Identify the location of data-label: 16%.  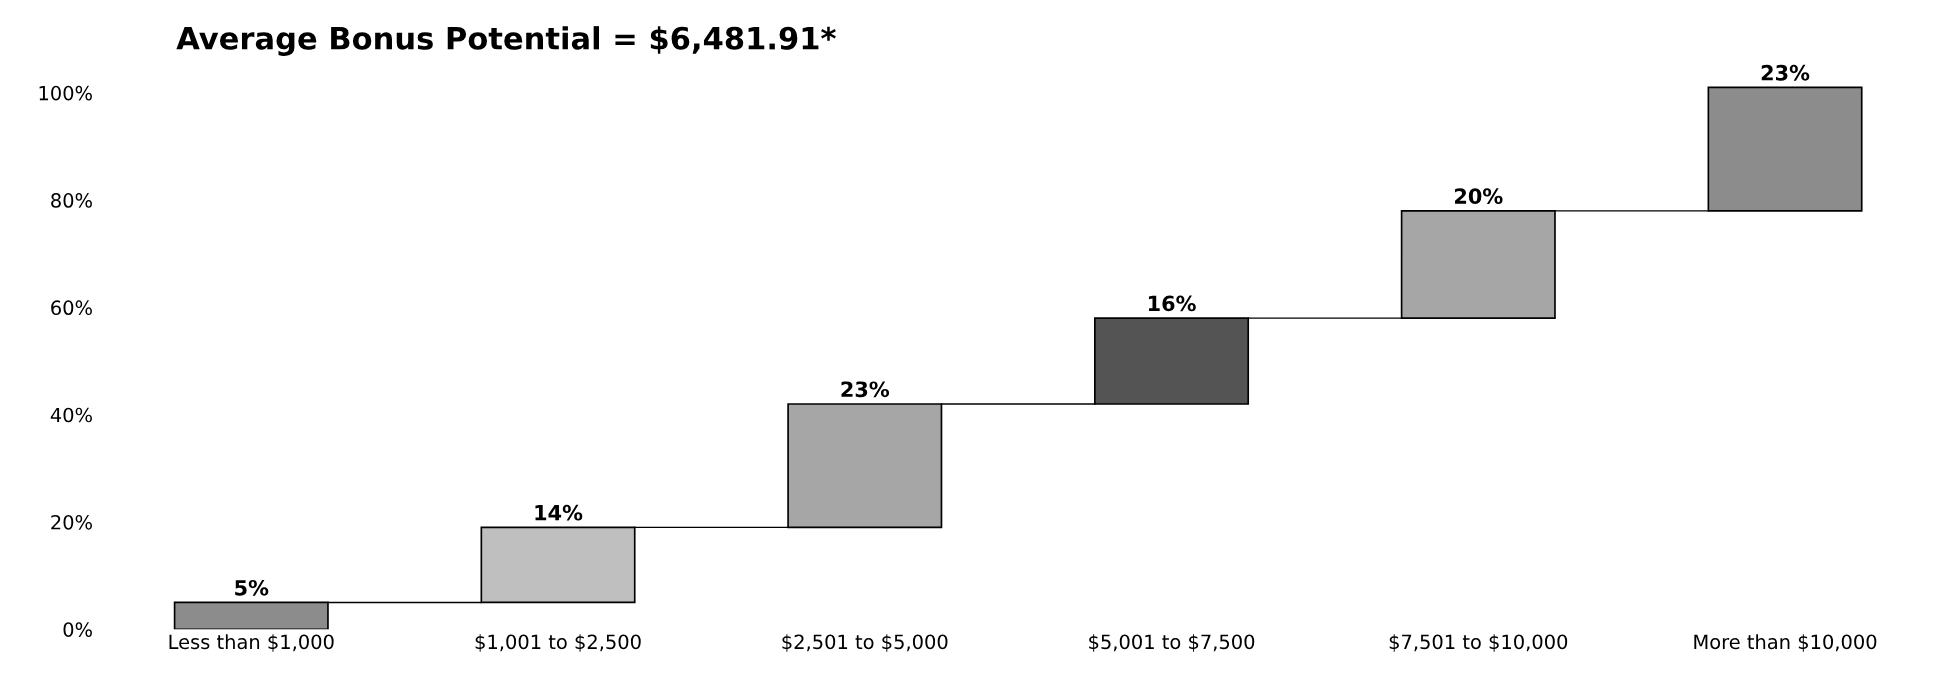
(1172, 303).